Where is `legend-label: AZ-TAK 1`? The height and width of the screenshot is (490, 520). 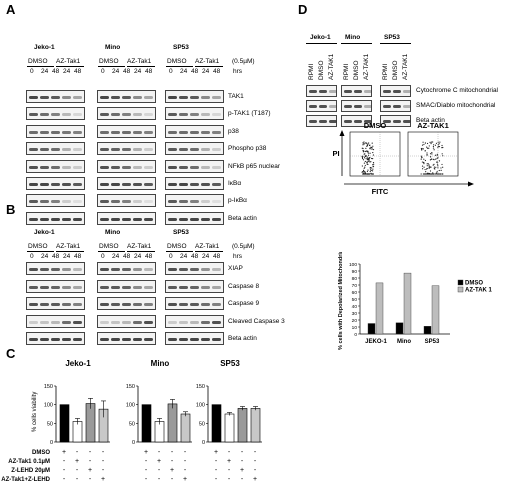 legend-label: AZ-TAK 1 is located at coordinates (479, 291).